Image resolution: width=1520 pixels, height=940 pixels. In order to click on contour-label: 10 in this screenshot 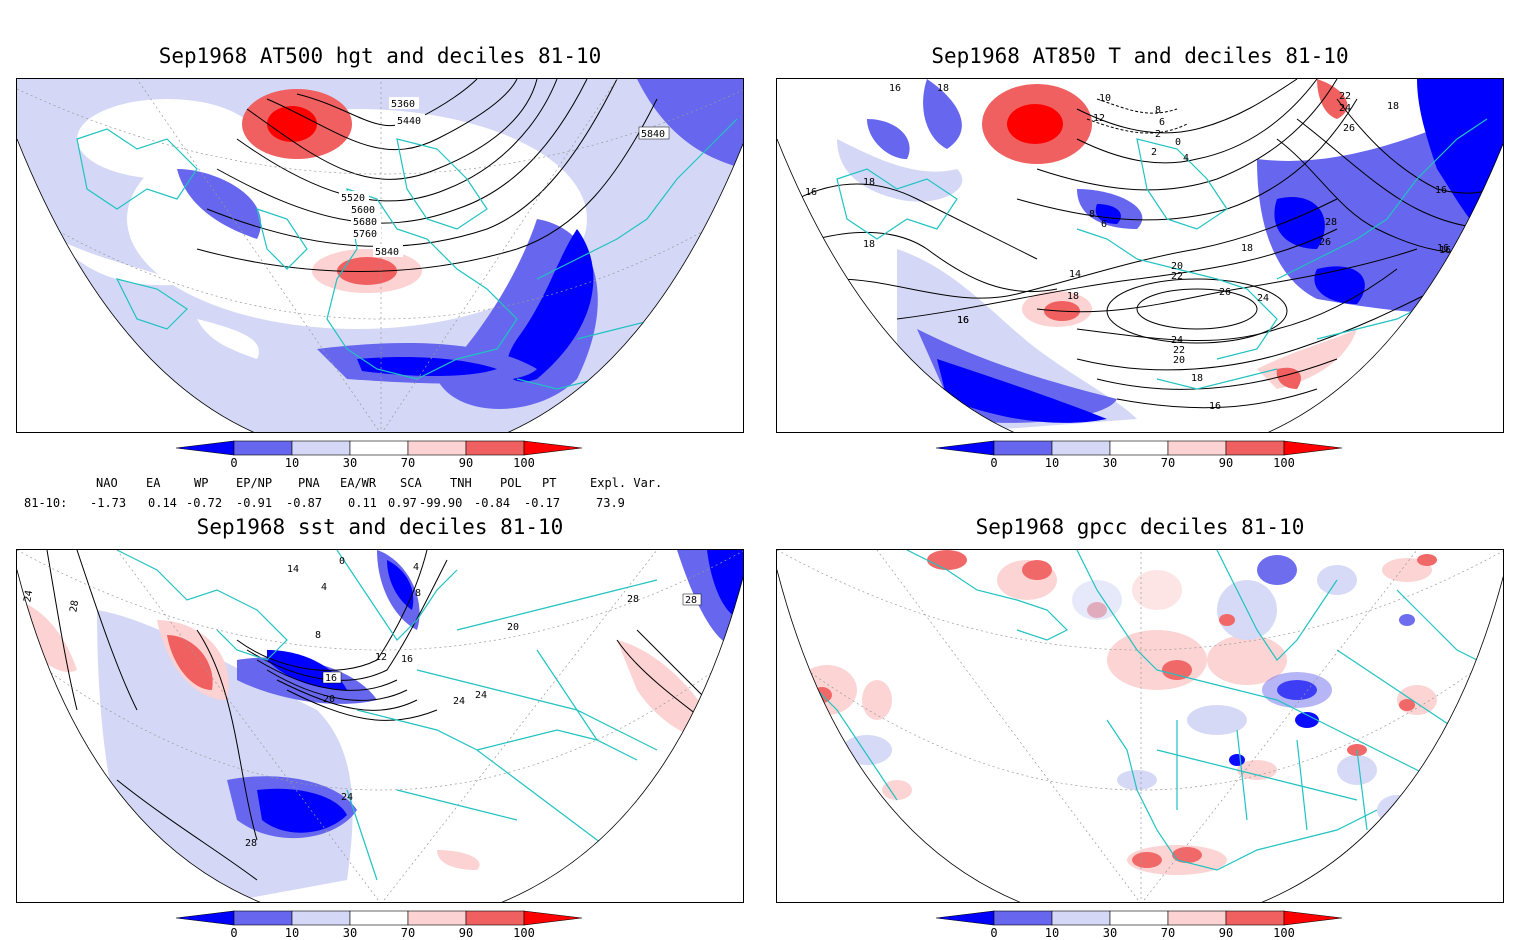, I will do `click(1105, 98)`.